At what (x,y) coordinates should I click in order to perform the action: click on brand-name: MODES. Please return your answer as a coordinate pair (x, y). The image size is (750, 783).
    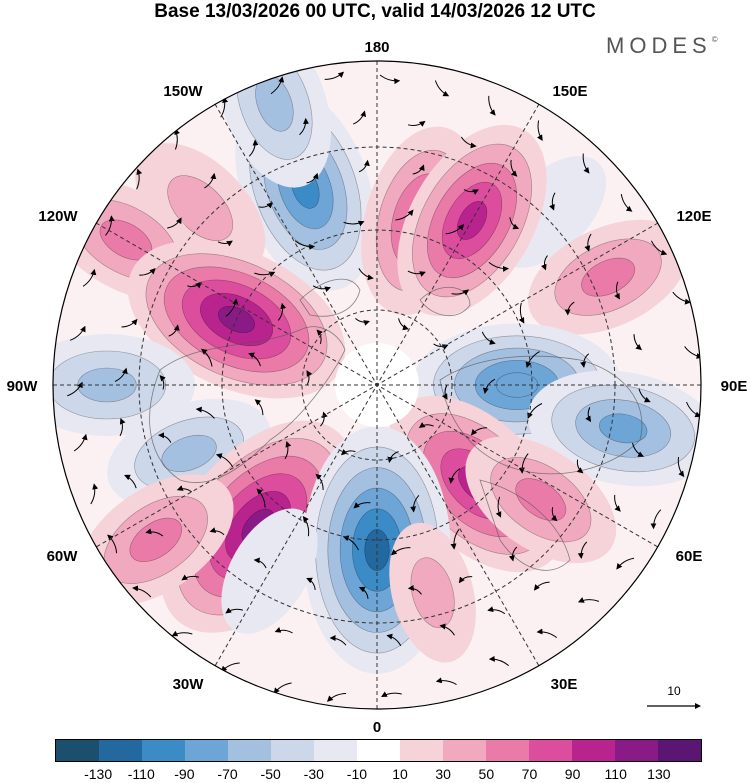
    Looking at the image, I should click on (659, 45).